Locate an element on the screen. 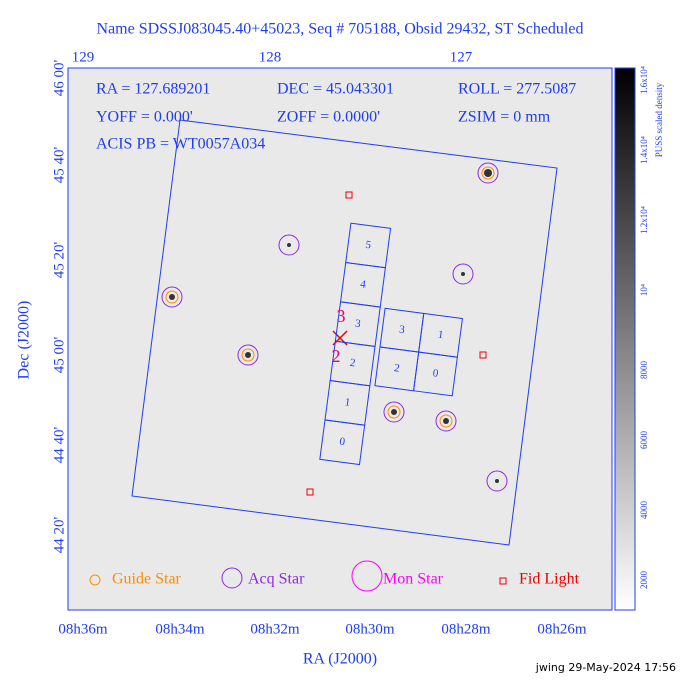 This screenshot has height=680, width=680. left-tick-label: 44 20' is located at coordinates (59, 534).